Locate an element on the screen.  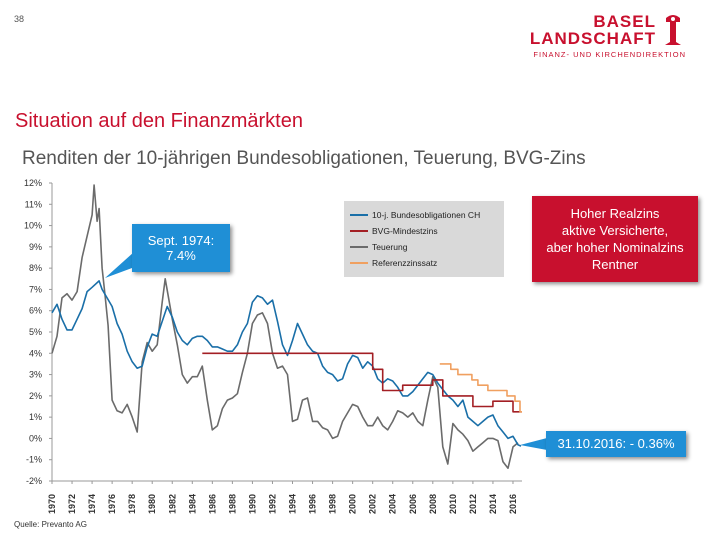
y-tick-label: -2% is located at coordinates (34, 481).